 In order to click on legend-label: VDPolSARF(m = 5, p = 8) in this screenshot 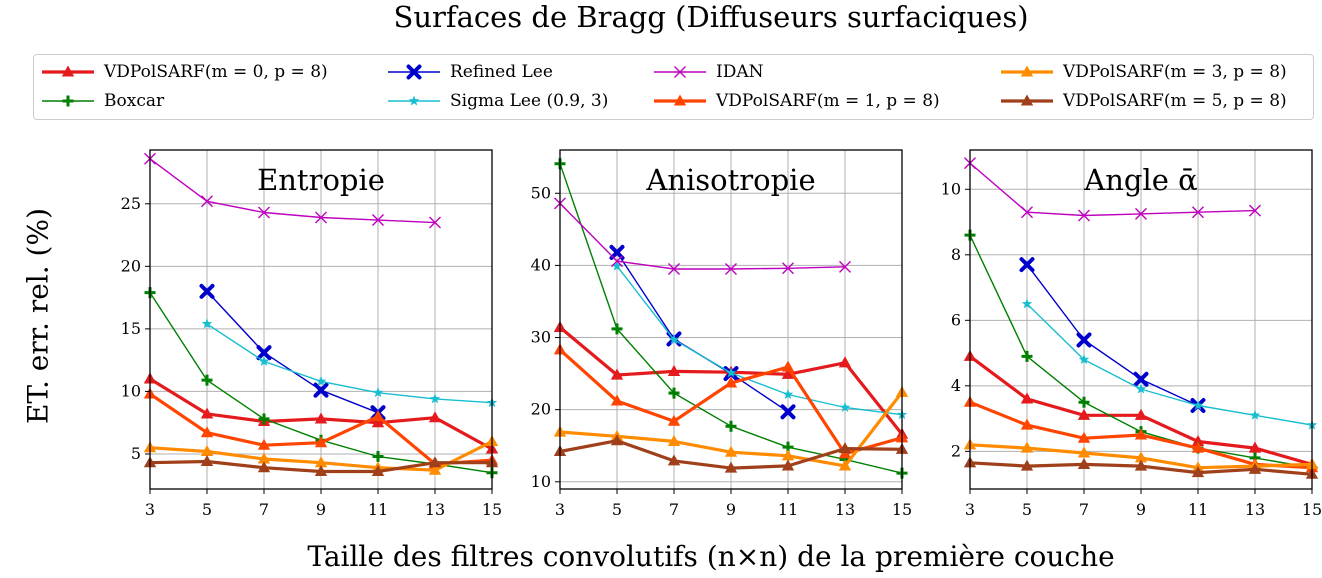, I will do `click(1175, 101)`.